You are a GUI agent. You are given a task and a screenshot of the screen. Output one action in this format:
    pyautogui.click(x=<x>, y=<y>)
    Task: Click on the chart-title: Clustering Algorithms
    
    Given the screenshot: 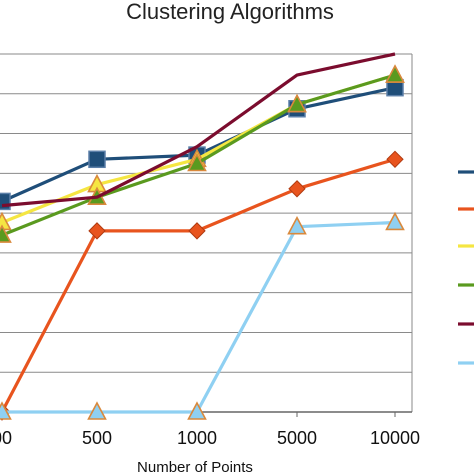 What is the action you would take?
    pyautogui.click(x=230, y=12)
    